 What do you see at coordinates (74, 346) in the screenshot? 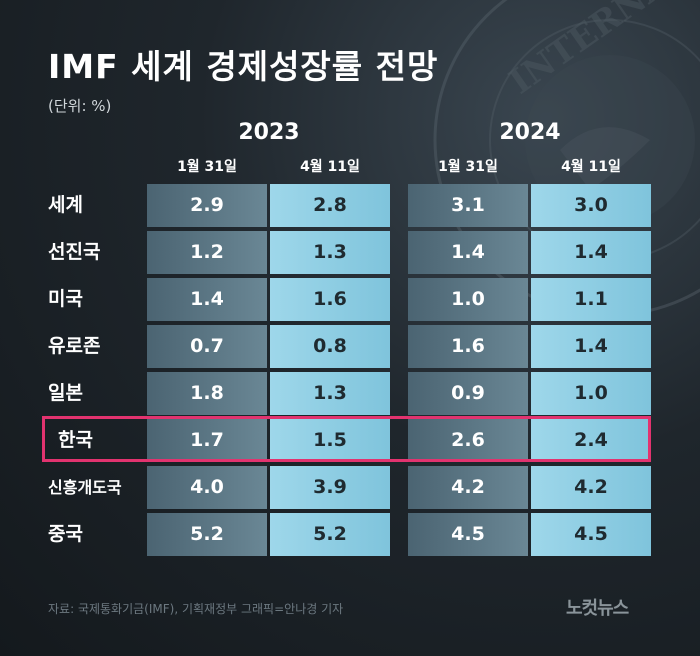
I see `row-label: 유로존` at bounding box center [74, 346].